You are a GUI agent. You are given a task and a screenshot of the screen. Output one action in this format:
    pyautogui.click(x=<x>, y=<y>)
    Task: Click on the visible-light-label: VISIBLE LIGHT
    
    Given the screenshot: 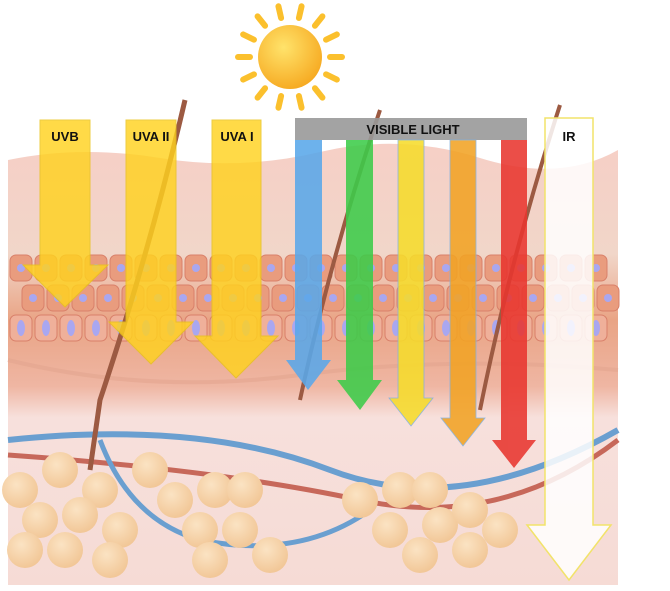 What is the action you would take?
    pyautogui.click(x=412, y=129)
    